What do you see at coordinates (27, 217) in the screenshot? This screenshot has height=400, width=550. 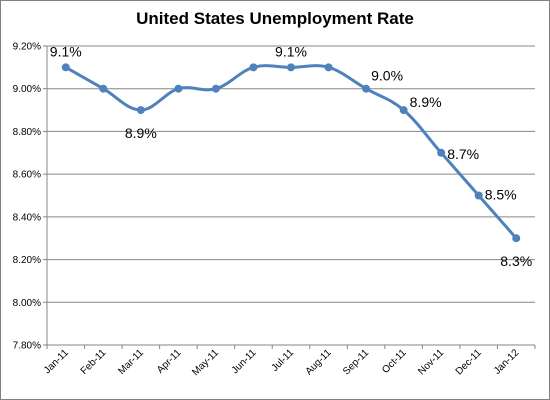 I see `y-tick-label: 8.40%` at bounding box center [27, 217].